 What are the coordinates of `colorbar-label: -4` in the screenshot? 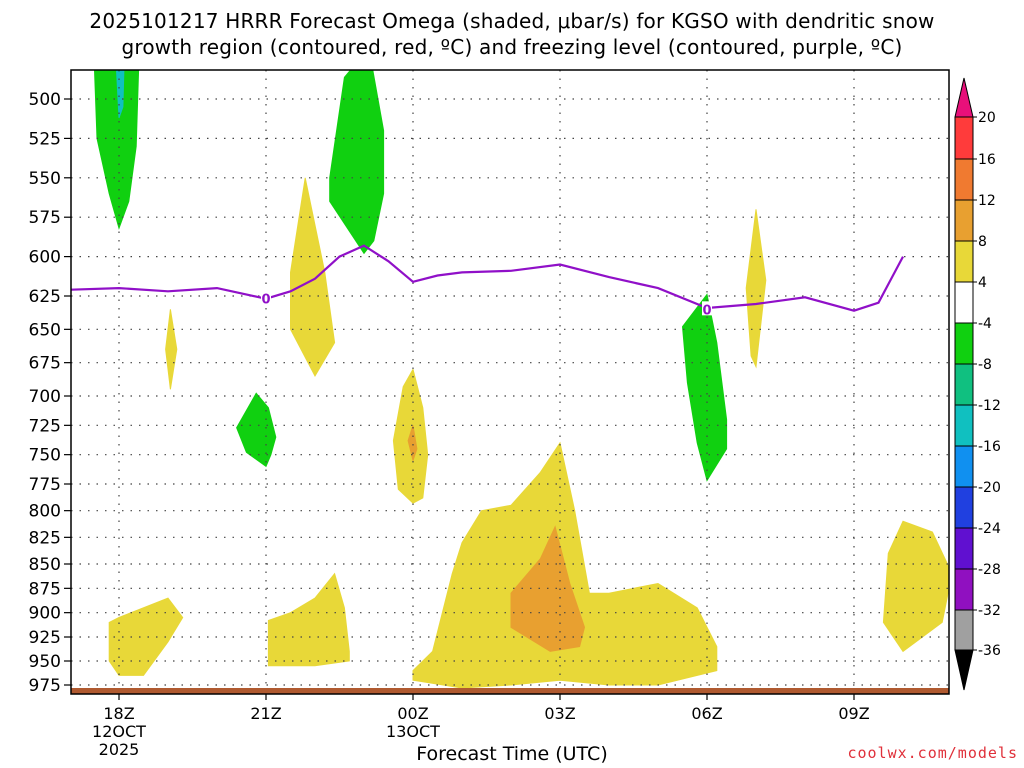 It's located at (985, 324).